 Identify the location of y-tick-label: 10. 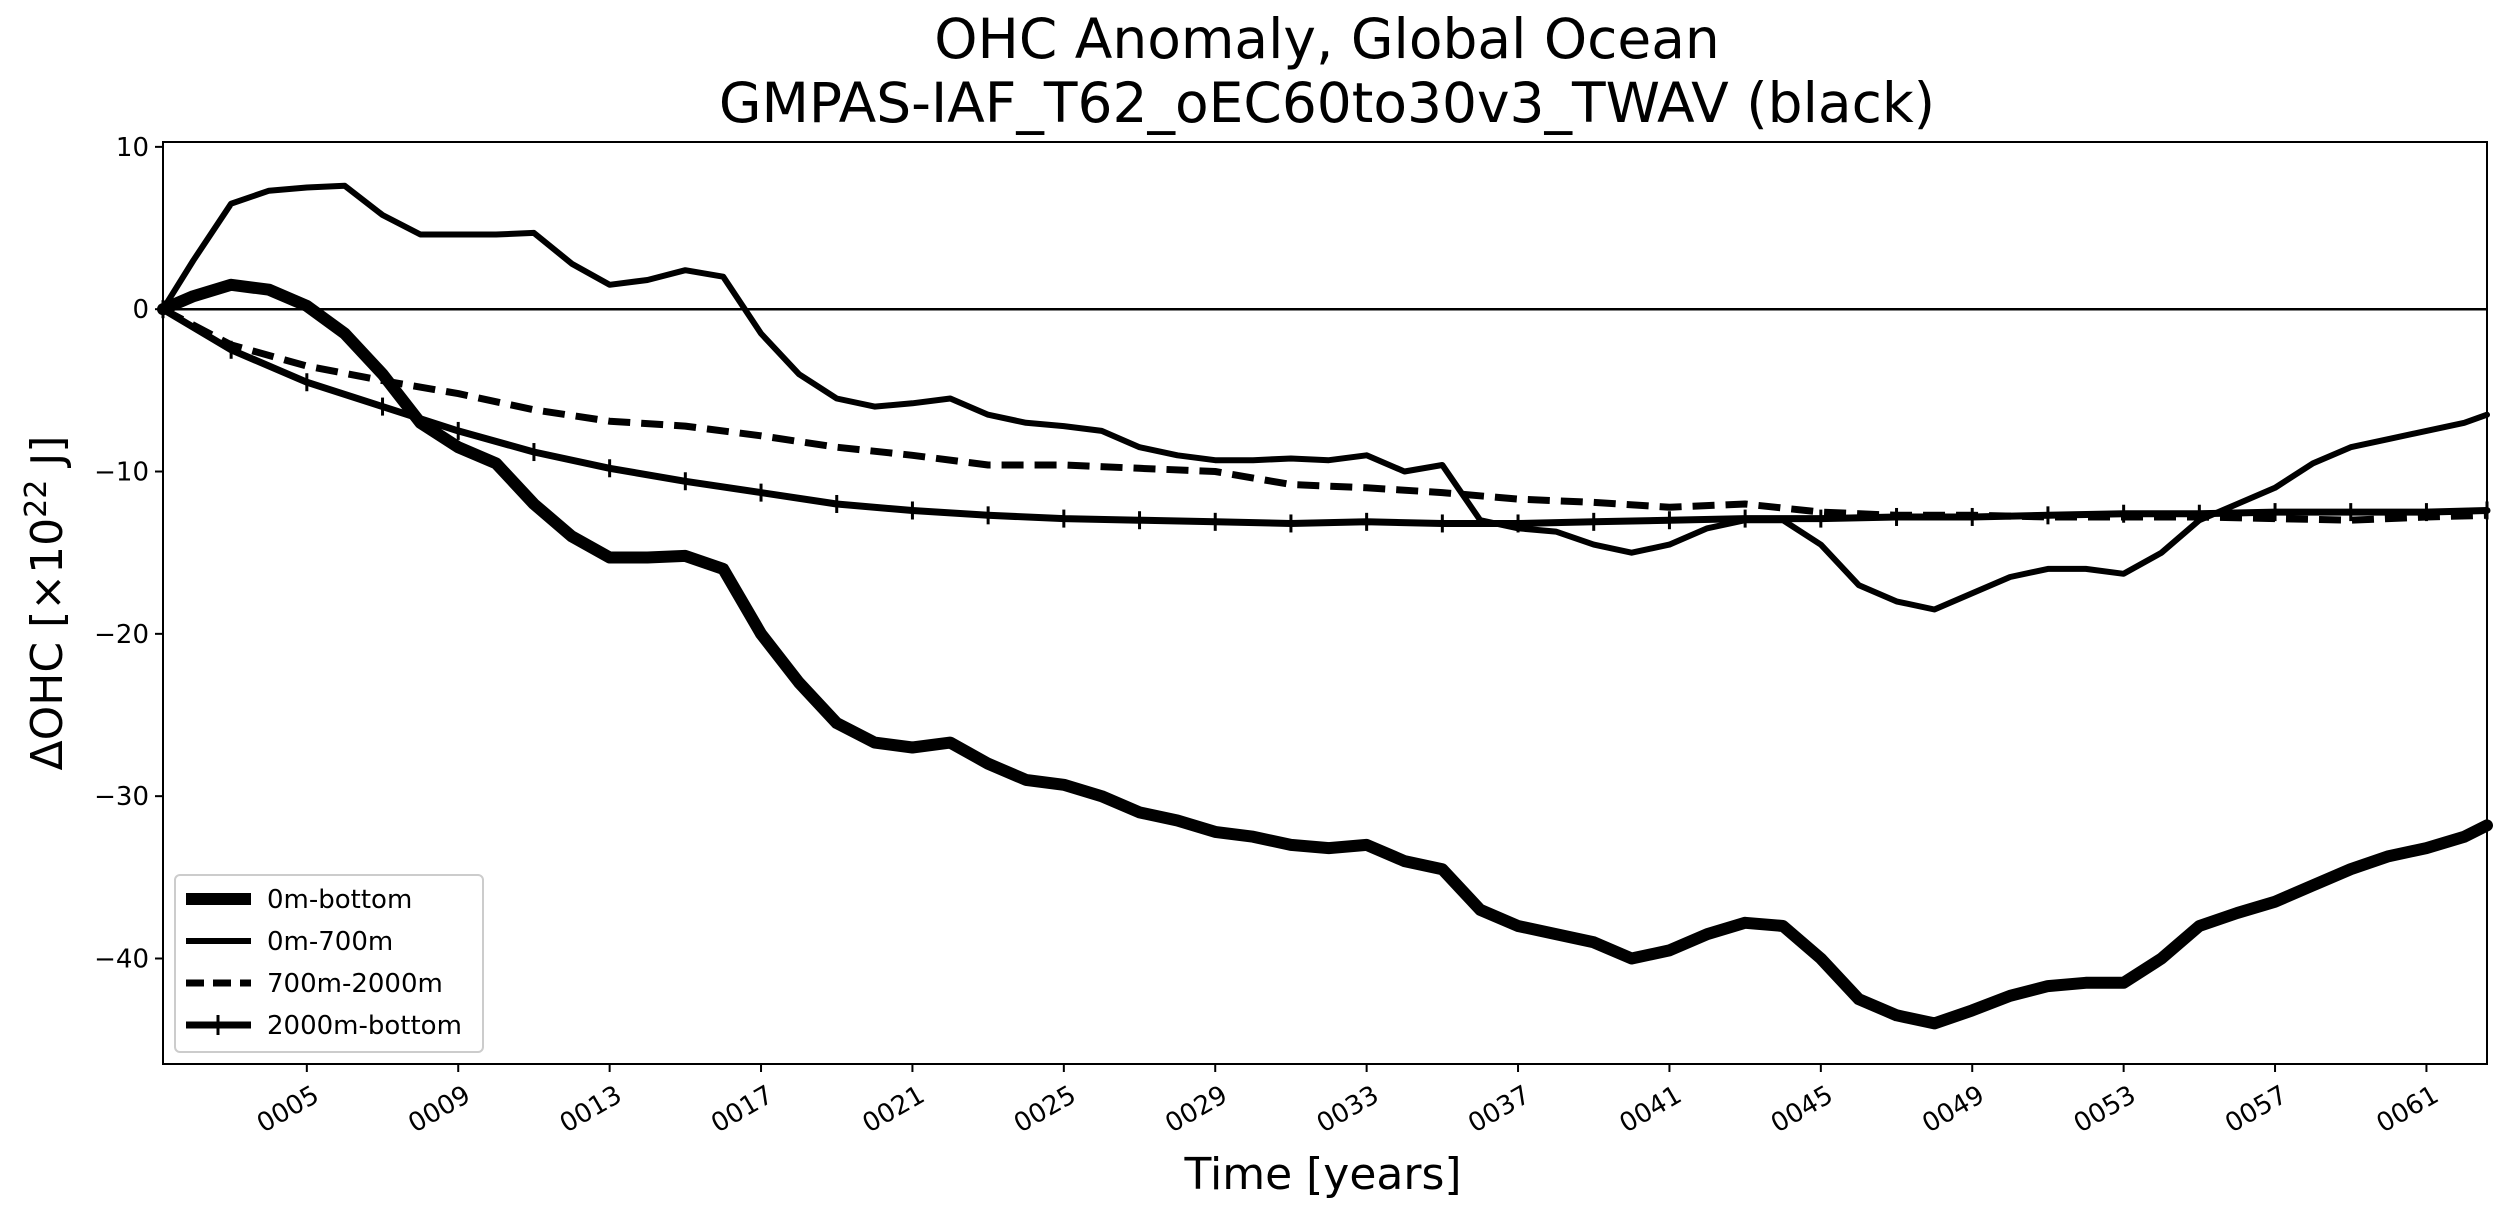
(132, 148).